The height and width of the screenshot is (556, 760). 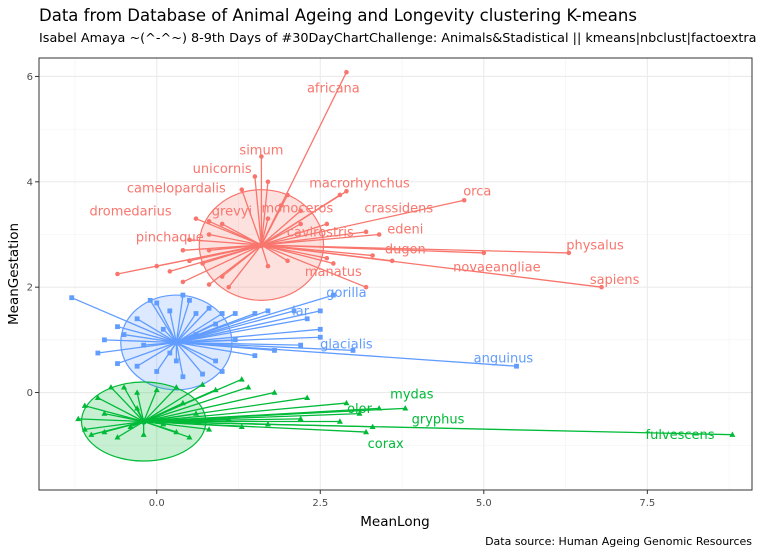 What do you see at coordinates (176, 342) in the screenshot?
I see `cluster-2-center` at bounding box center [176, 342].